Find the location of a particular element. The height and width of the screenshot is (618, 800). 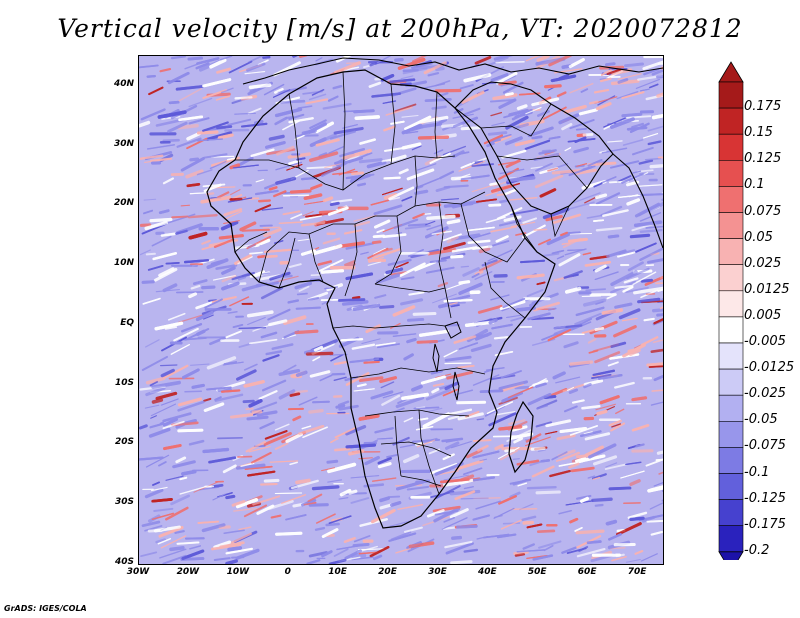

colorbar-max-arrow is located at coordinates (731, 72).